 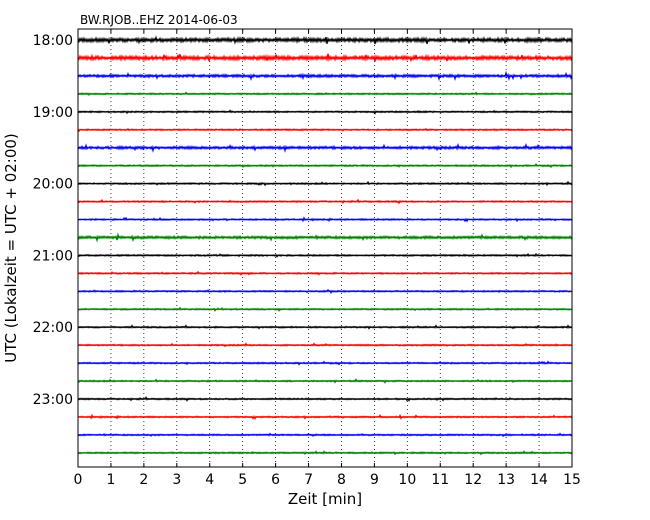 What do you see at coordinates (325, 166) in the screenshot?
I see `trace-1945` at bounding box center [325, 166].